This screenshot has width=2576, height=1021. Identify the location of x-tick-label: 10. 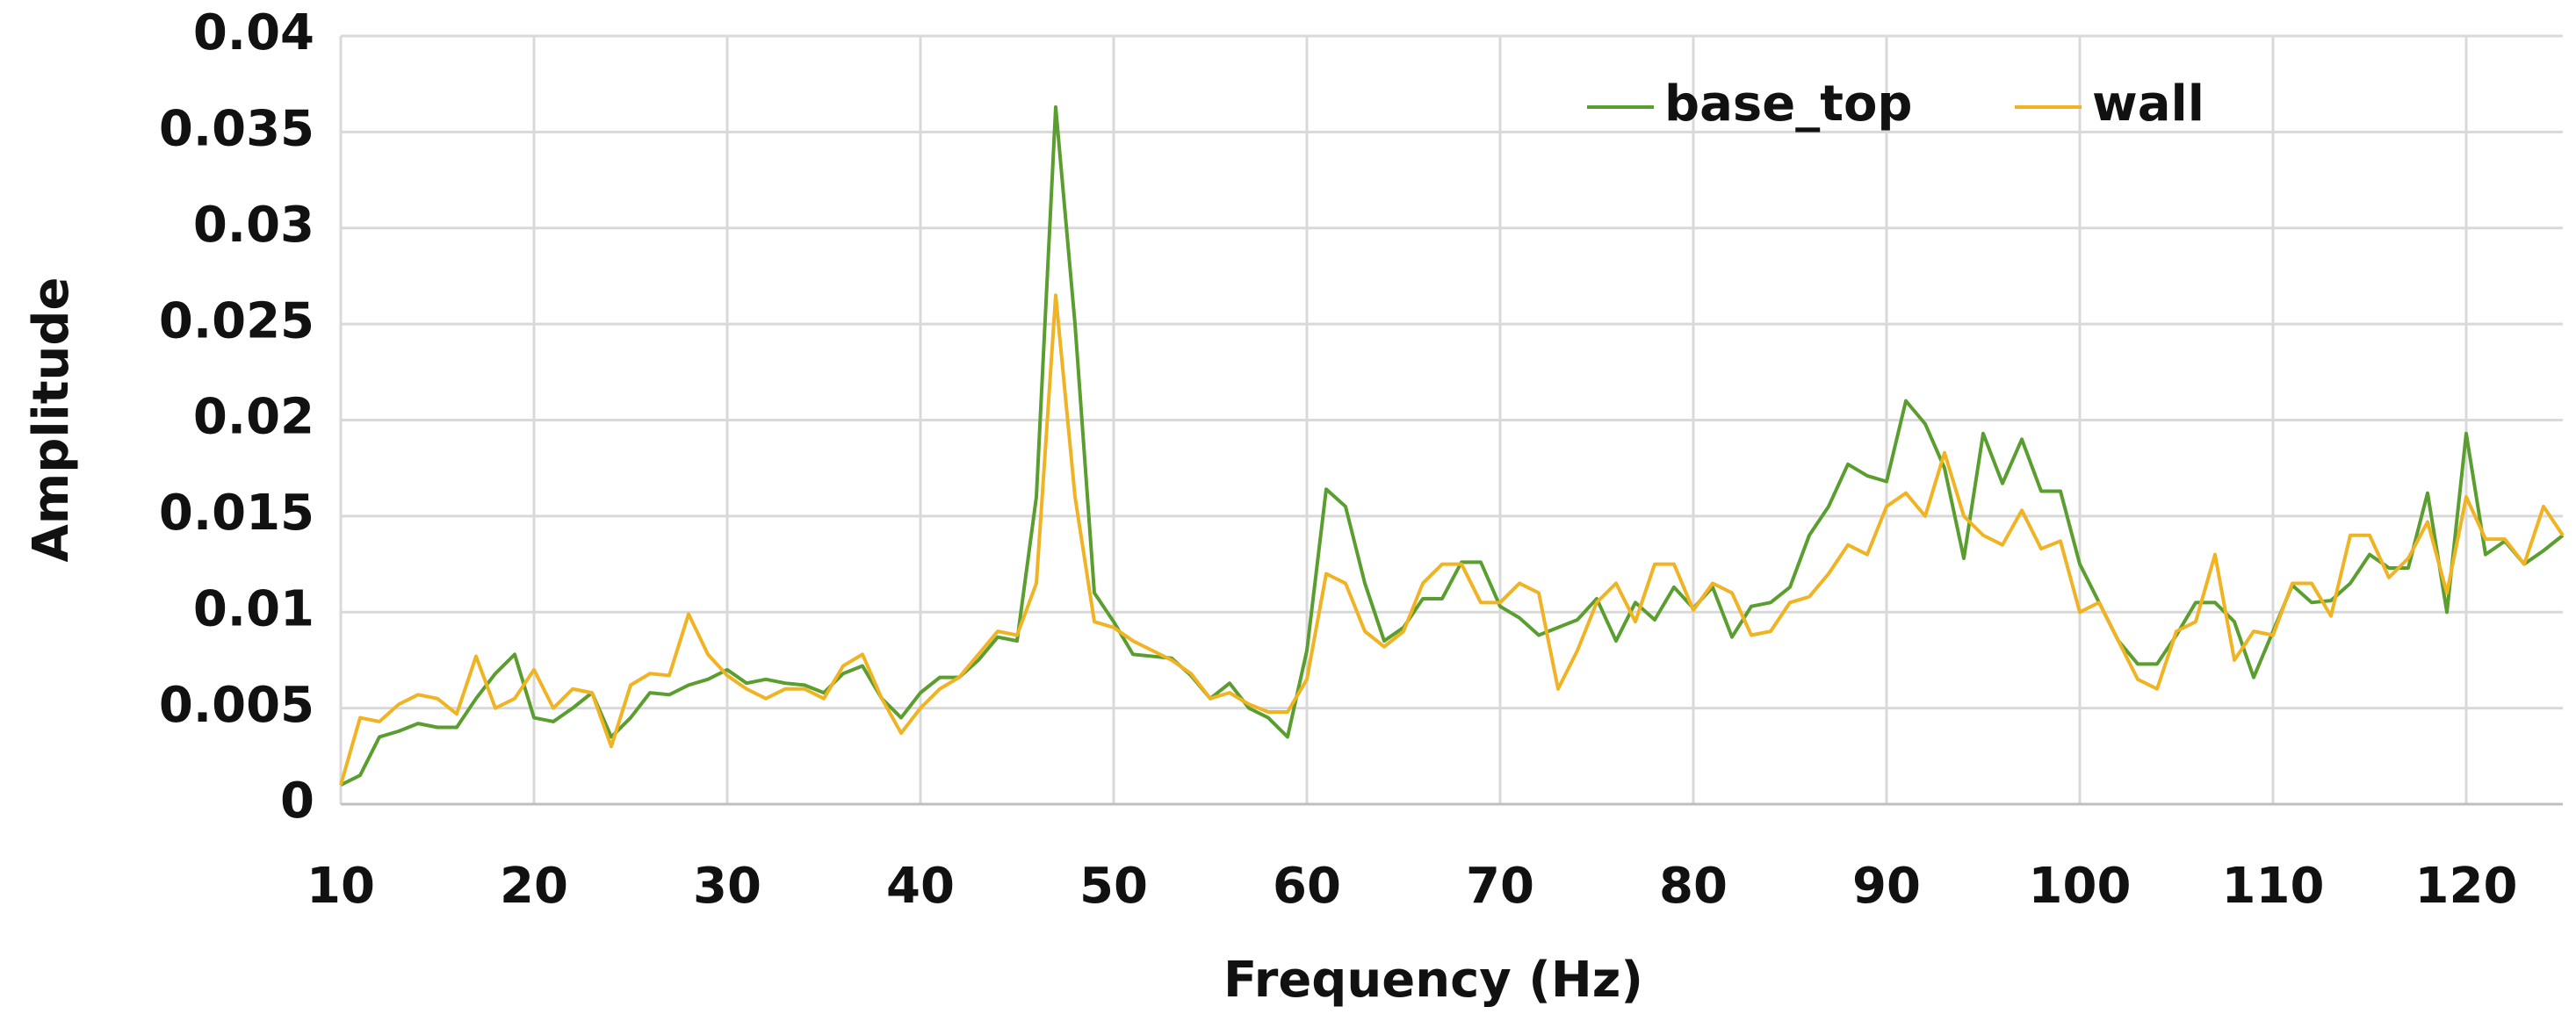
(341, 886).